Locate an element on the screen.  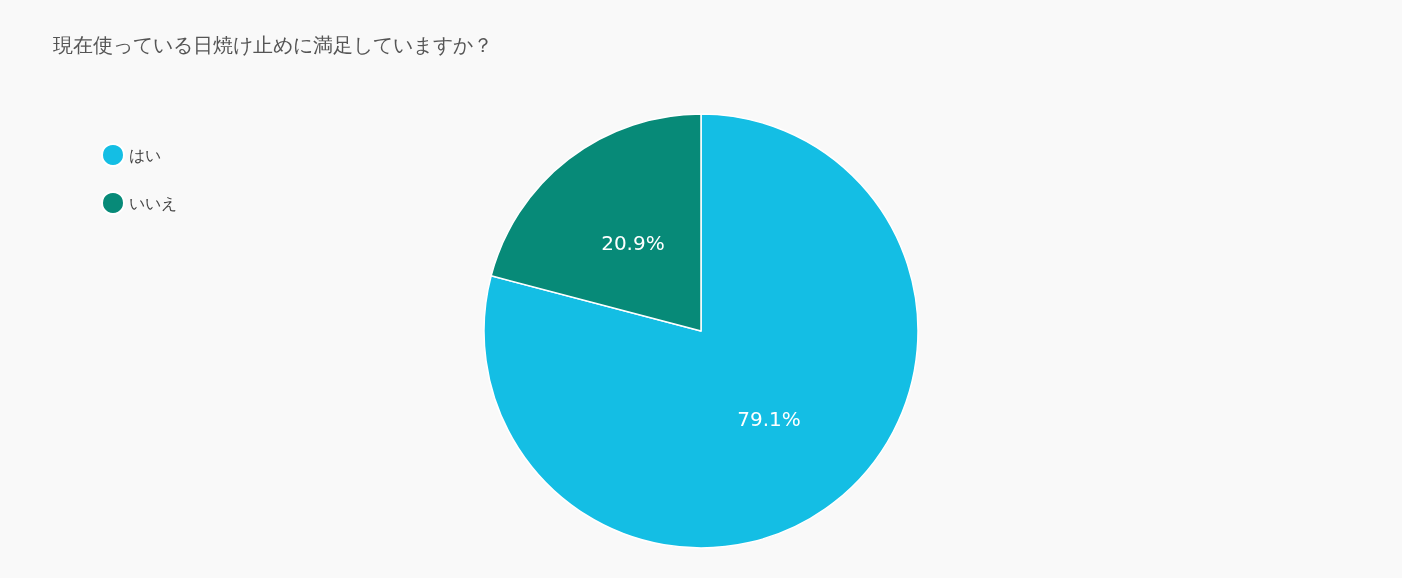
data-label: 79.1% is located at coordinates (769, 419).